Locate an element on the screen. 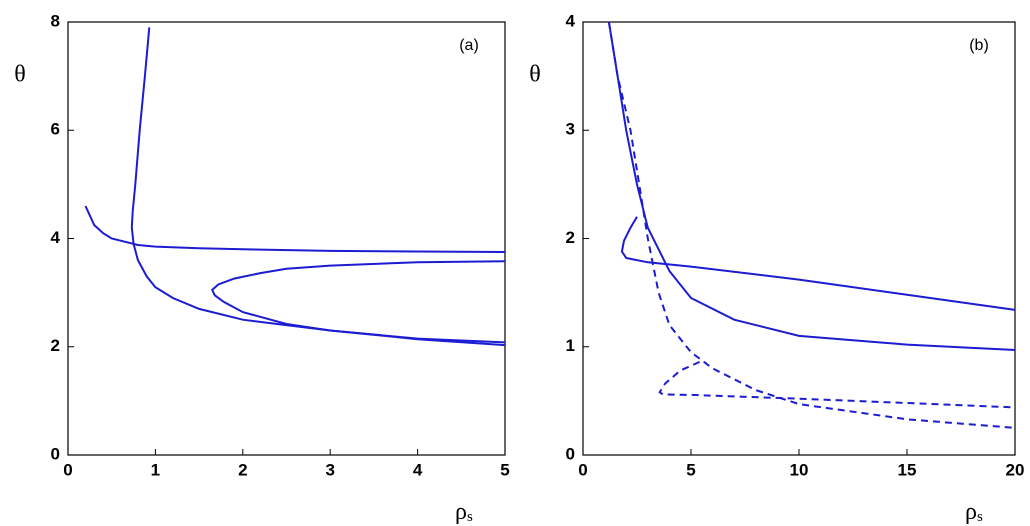 The width and height of the screenshot is (1030, 526). y-tick-label: 3 is located at coordinates (570, 129).